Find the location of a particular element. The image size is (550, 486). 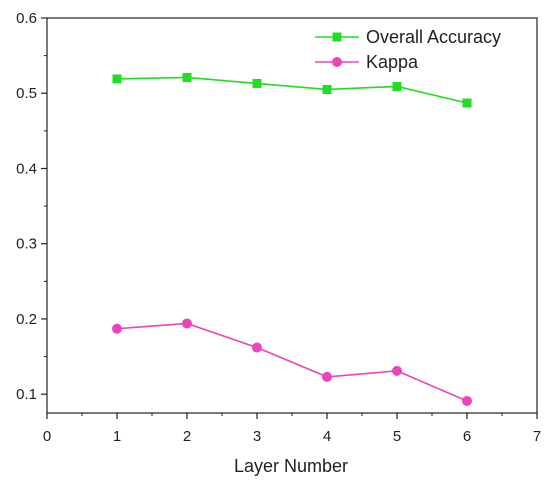

legend-label: Kappa is located at coordinates (392, 62).